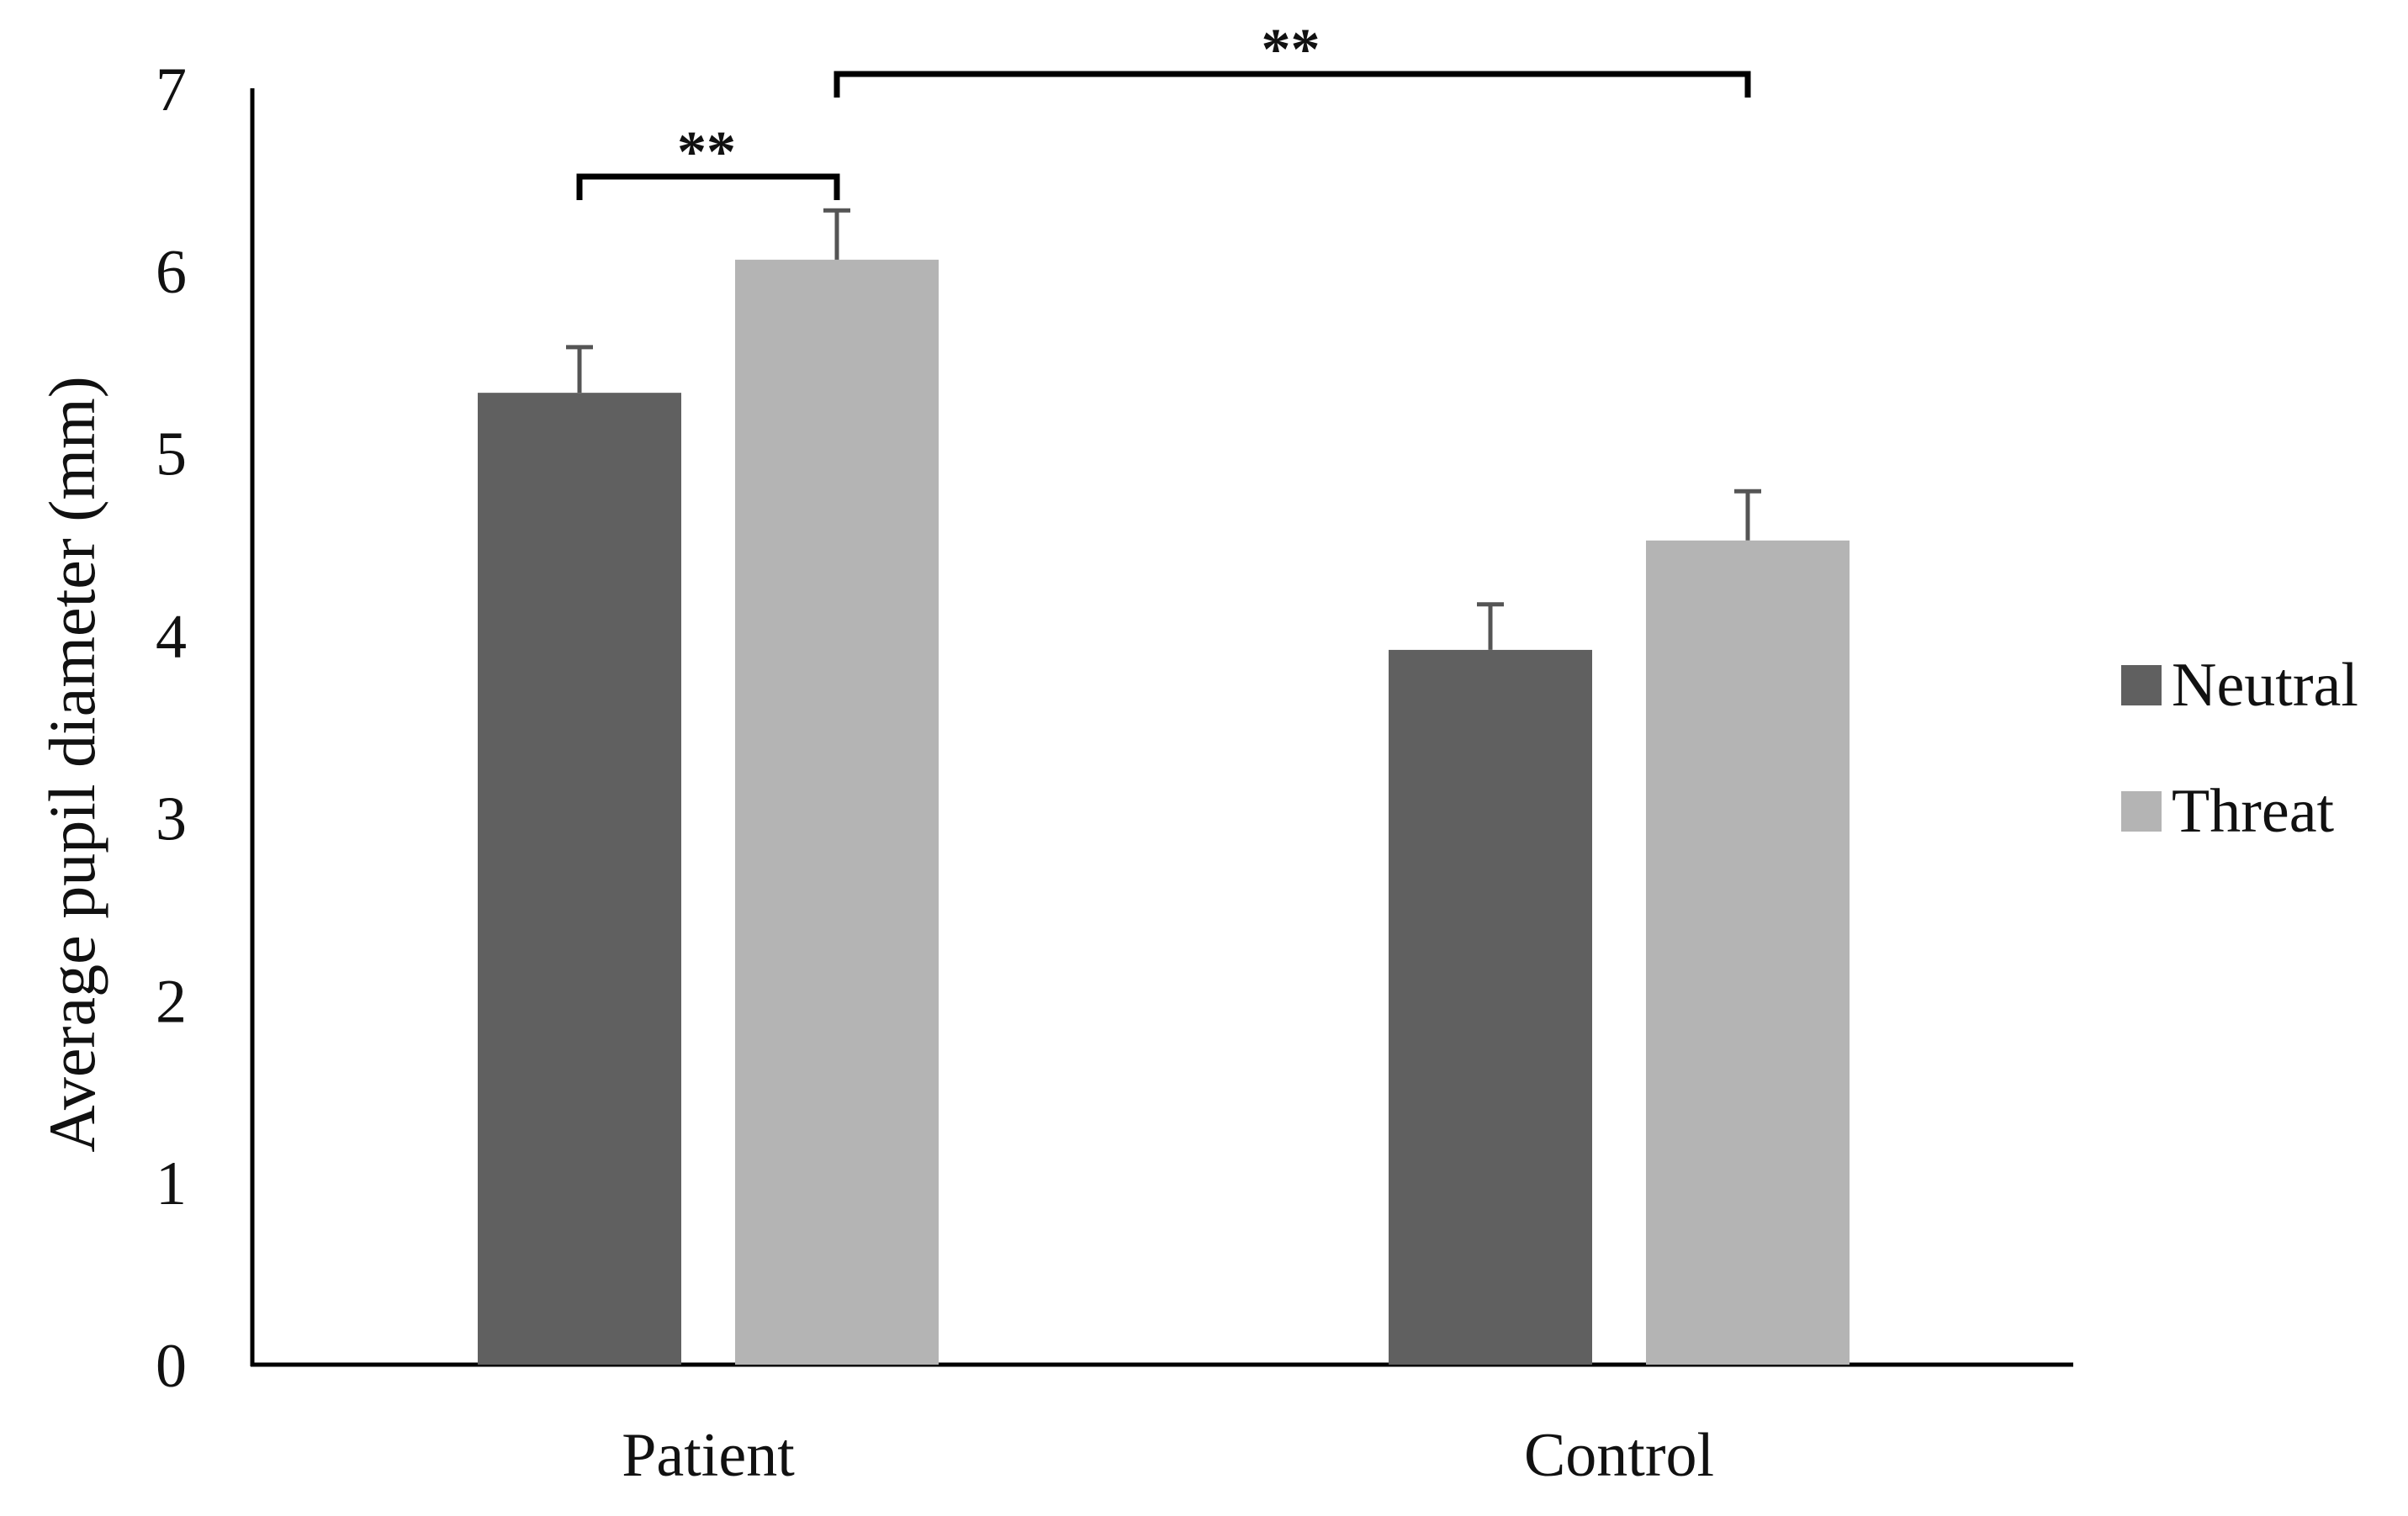  I want to click on y-tick-label: 3, so click(171, 818).